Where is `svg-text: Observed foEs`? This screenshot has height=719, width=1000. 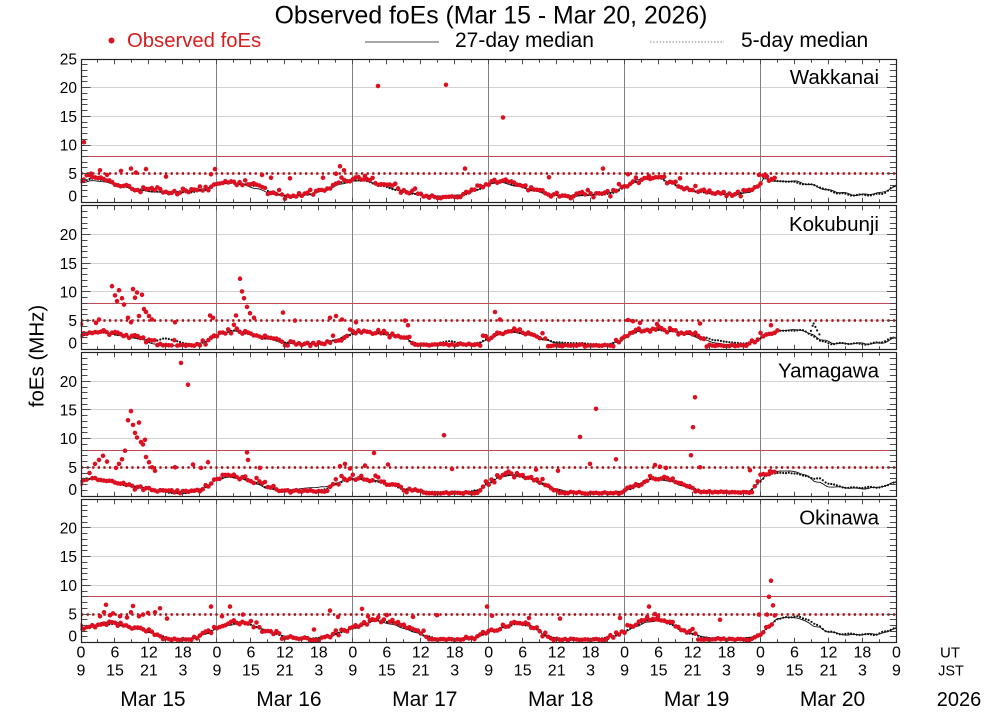
svg-text: Observed foEs is located at coordinates (194, 41).